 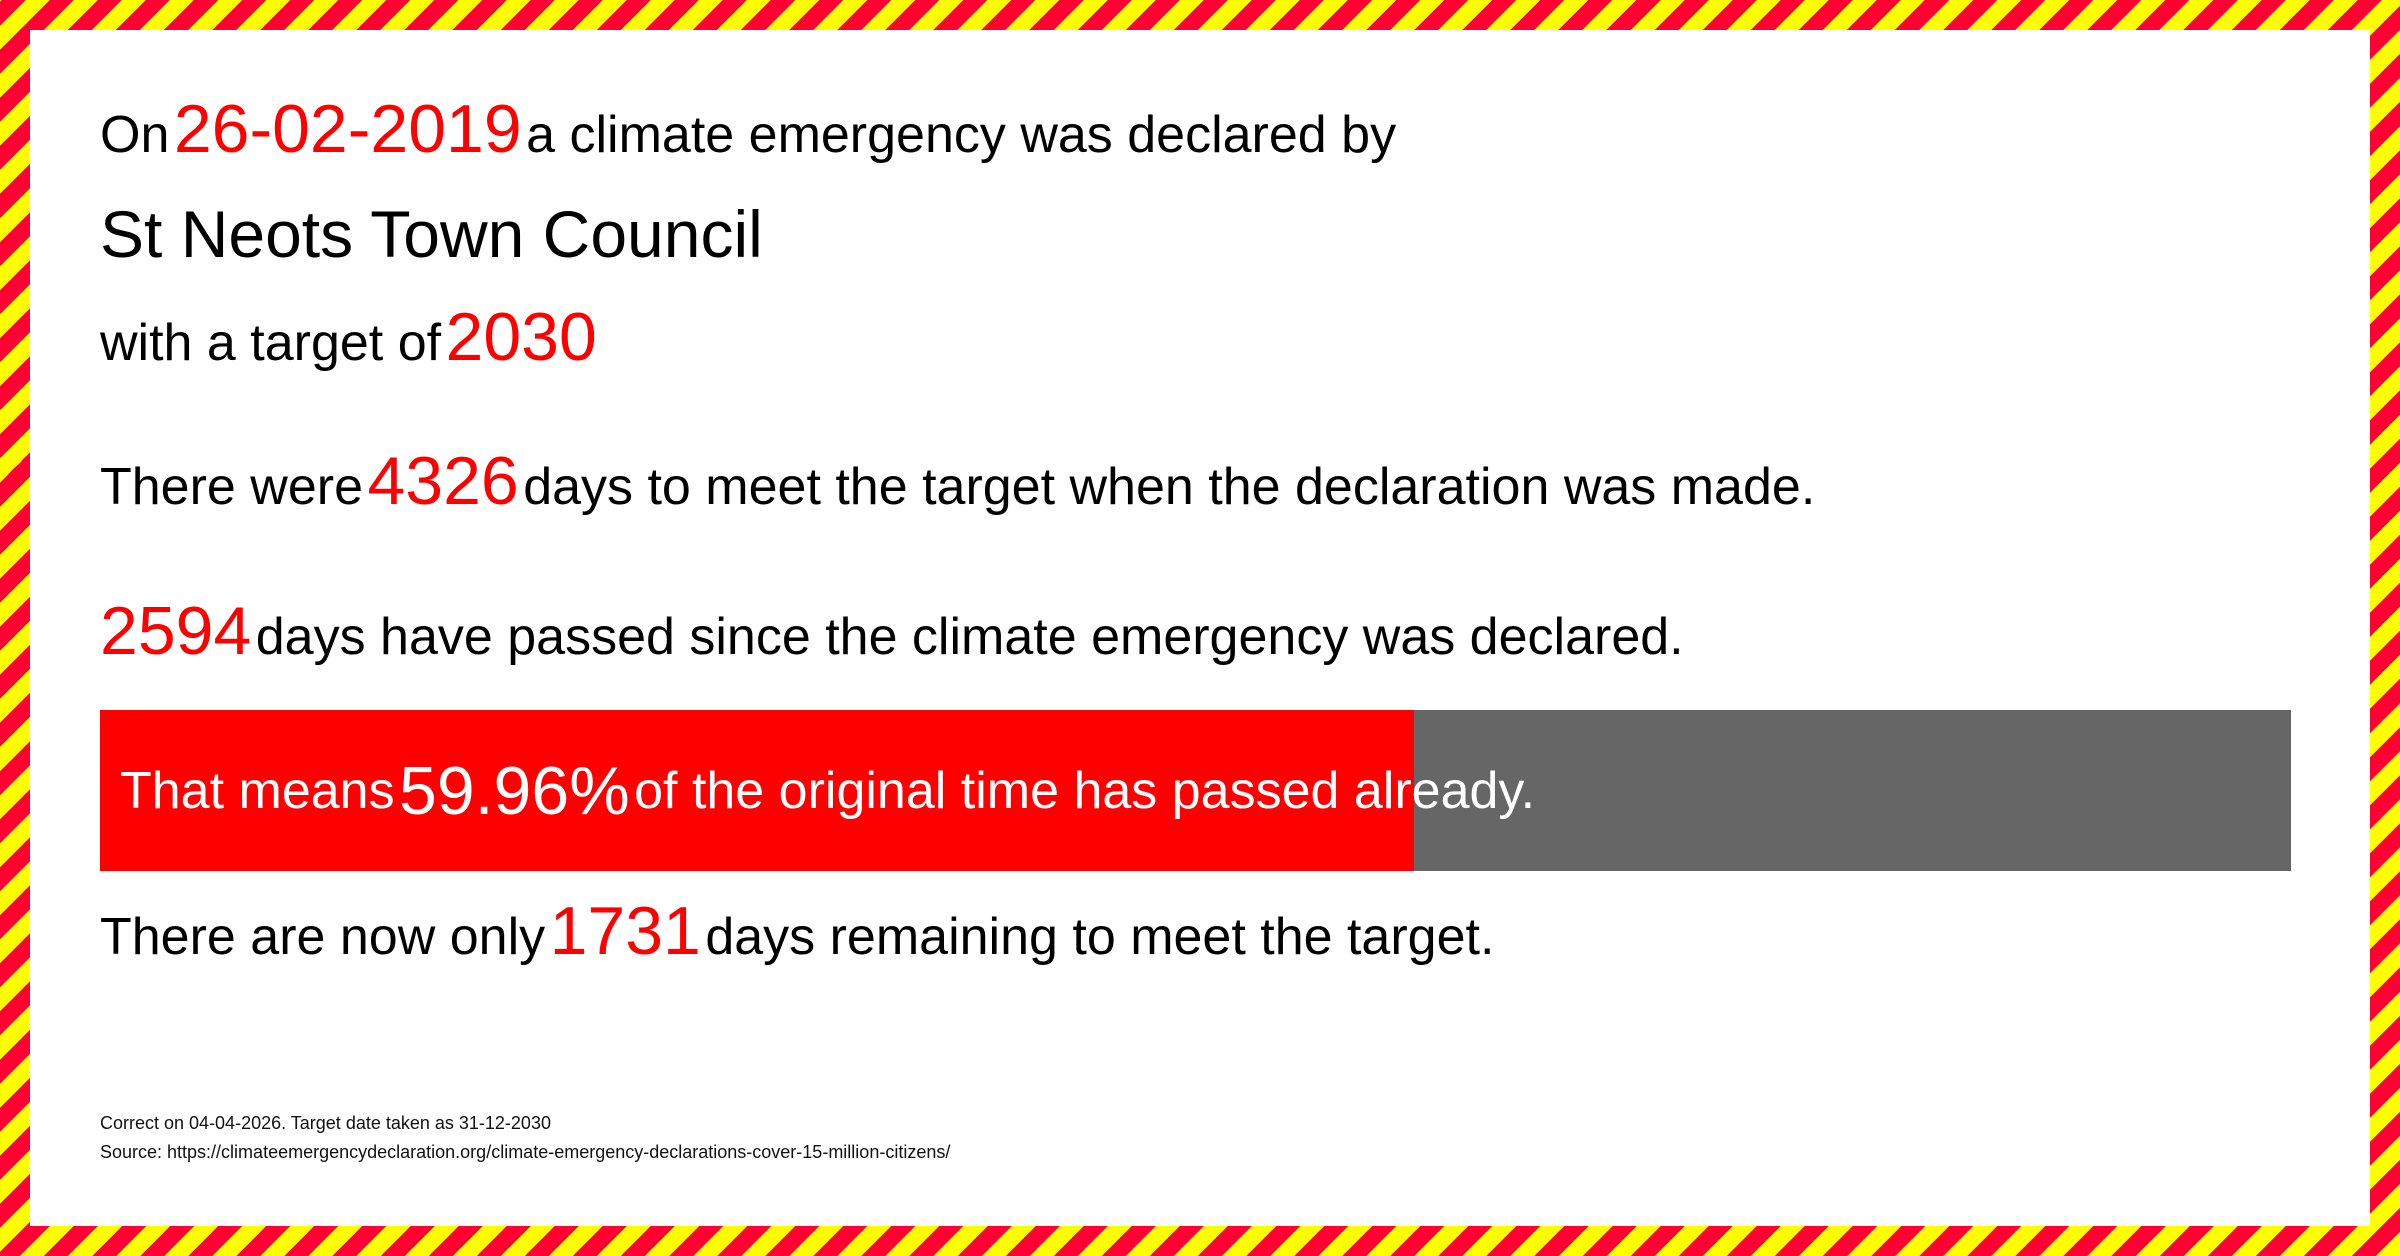 What do you see at coordinates (431, 234) in the screenshot?
I see `council-name: St Neots Town Council` at bounding box center [431, 234].